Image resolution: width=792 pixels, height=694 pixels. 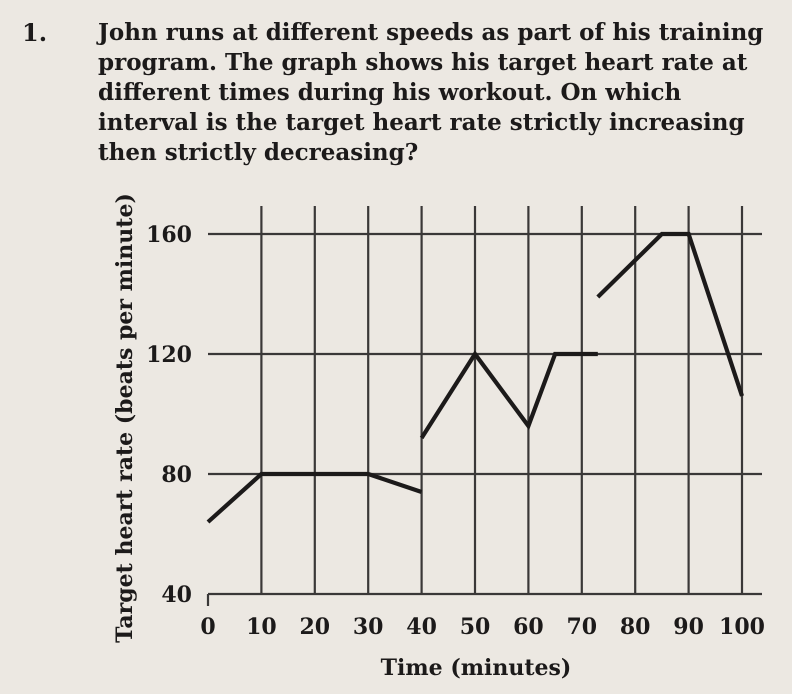 What do you see at coordinates (125, 418) in the screenshot?
I see `y-axis-title: Target heart rate (beats per minute)` at bounding box center [125, 418].